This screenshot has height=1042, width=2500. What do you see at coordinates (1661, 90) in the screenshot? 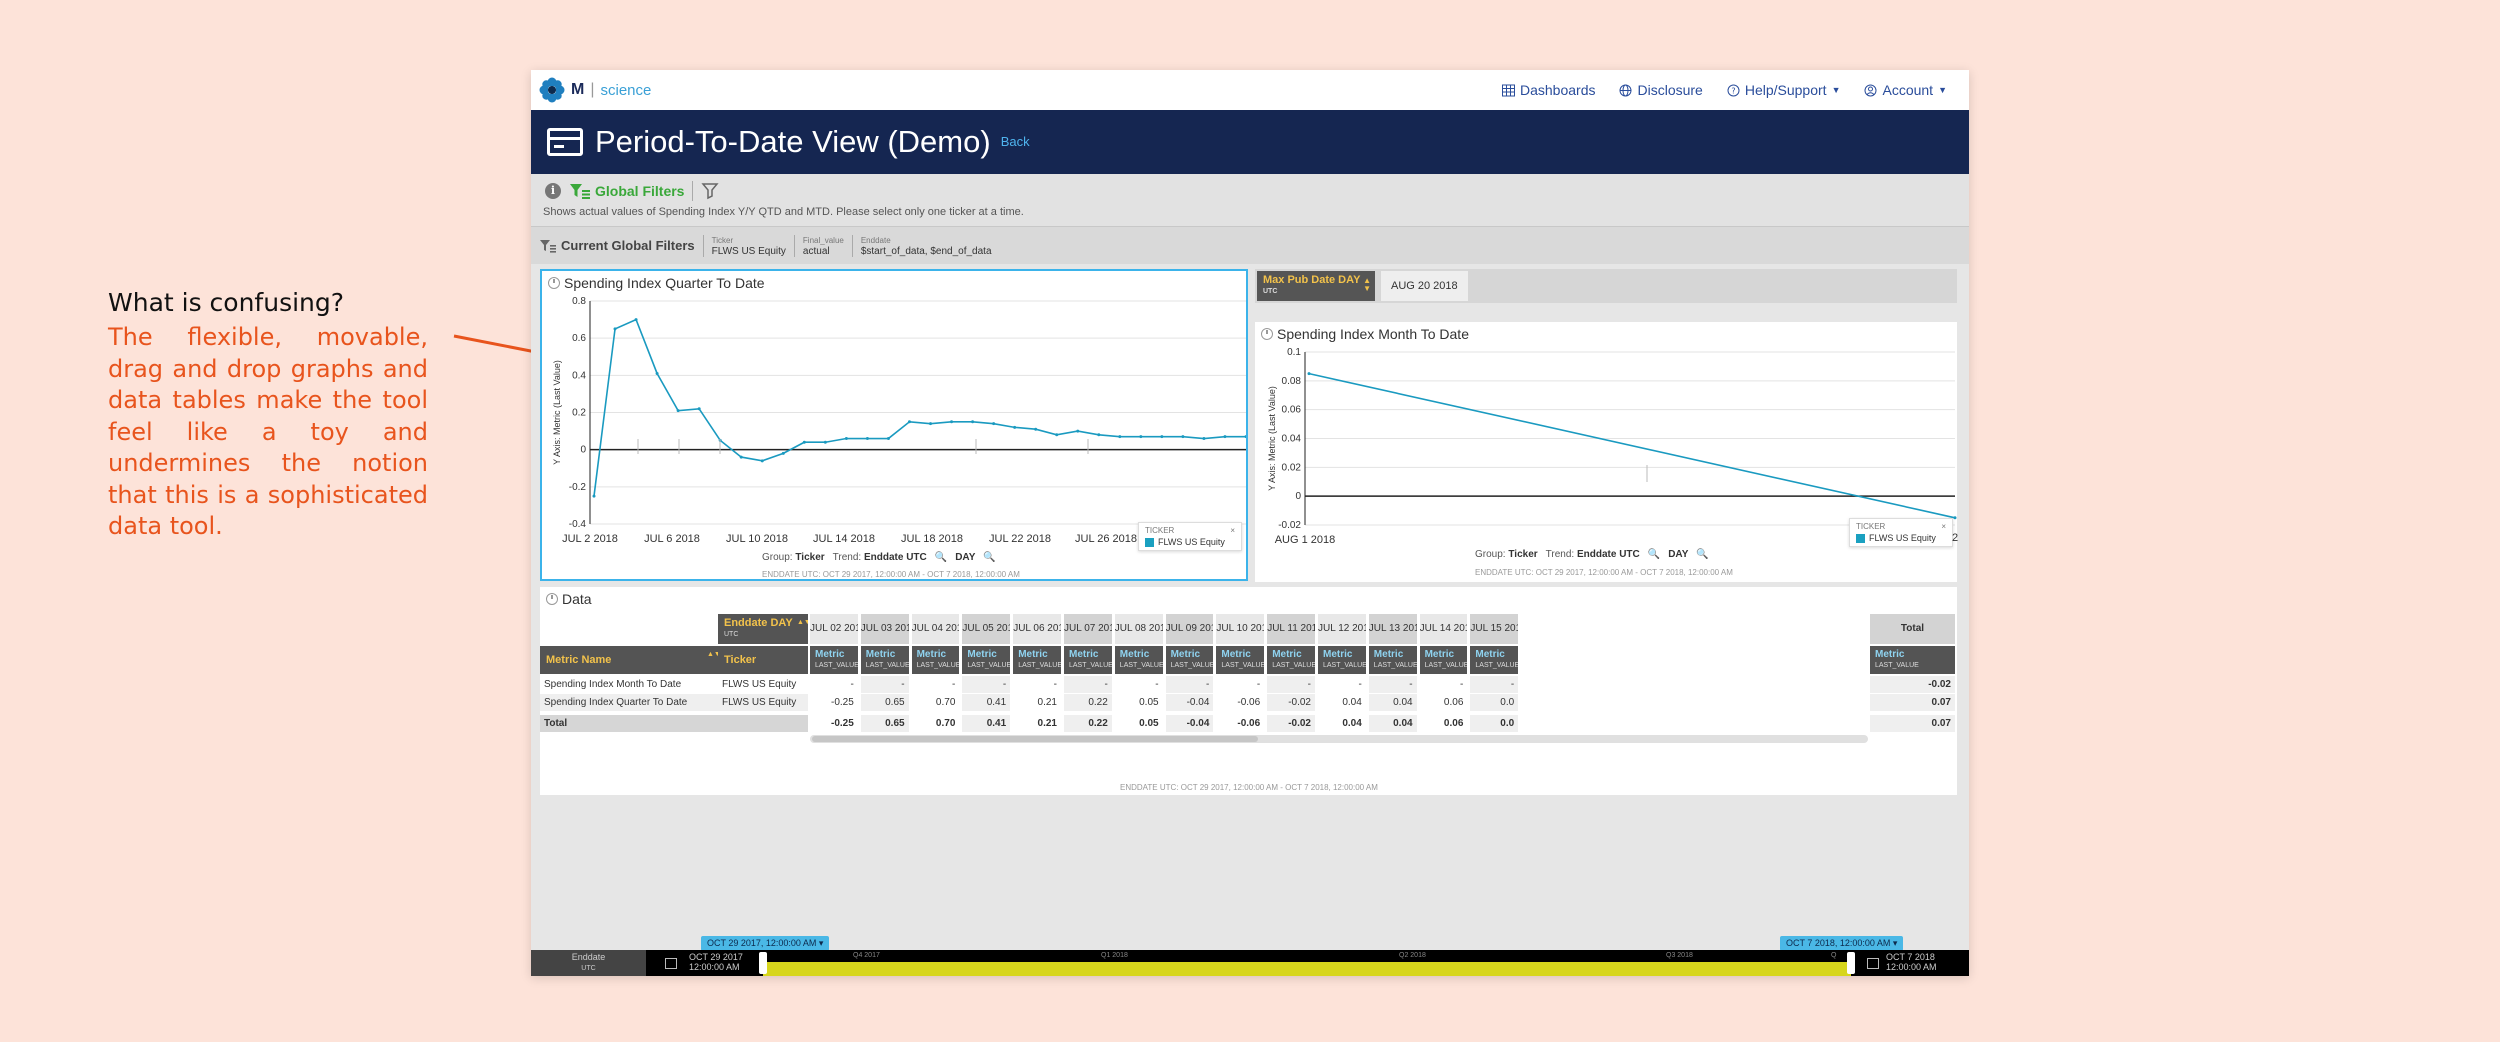
I see `nav-disclosure: Disclosure` at bounding box center [1661, 90].